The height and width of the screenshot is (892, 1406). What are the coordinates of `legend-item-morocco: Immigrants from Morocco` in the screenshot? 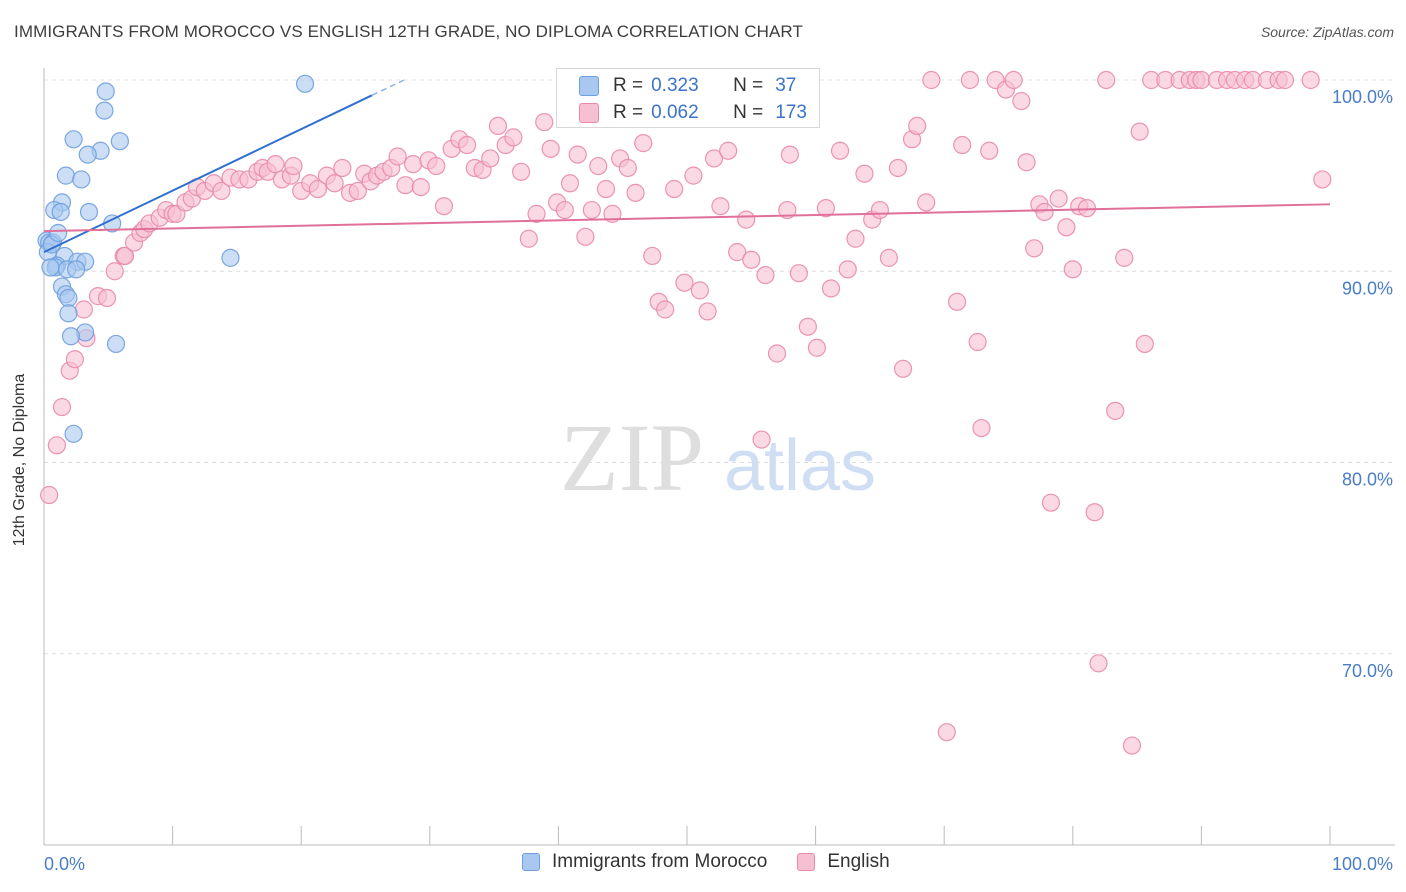 It's located at (644, 862).